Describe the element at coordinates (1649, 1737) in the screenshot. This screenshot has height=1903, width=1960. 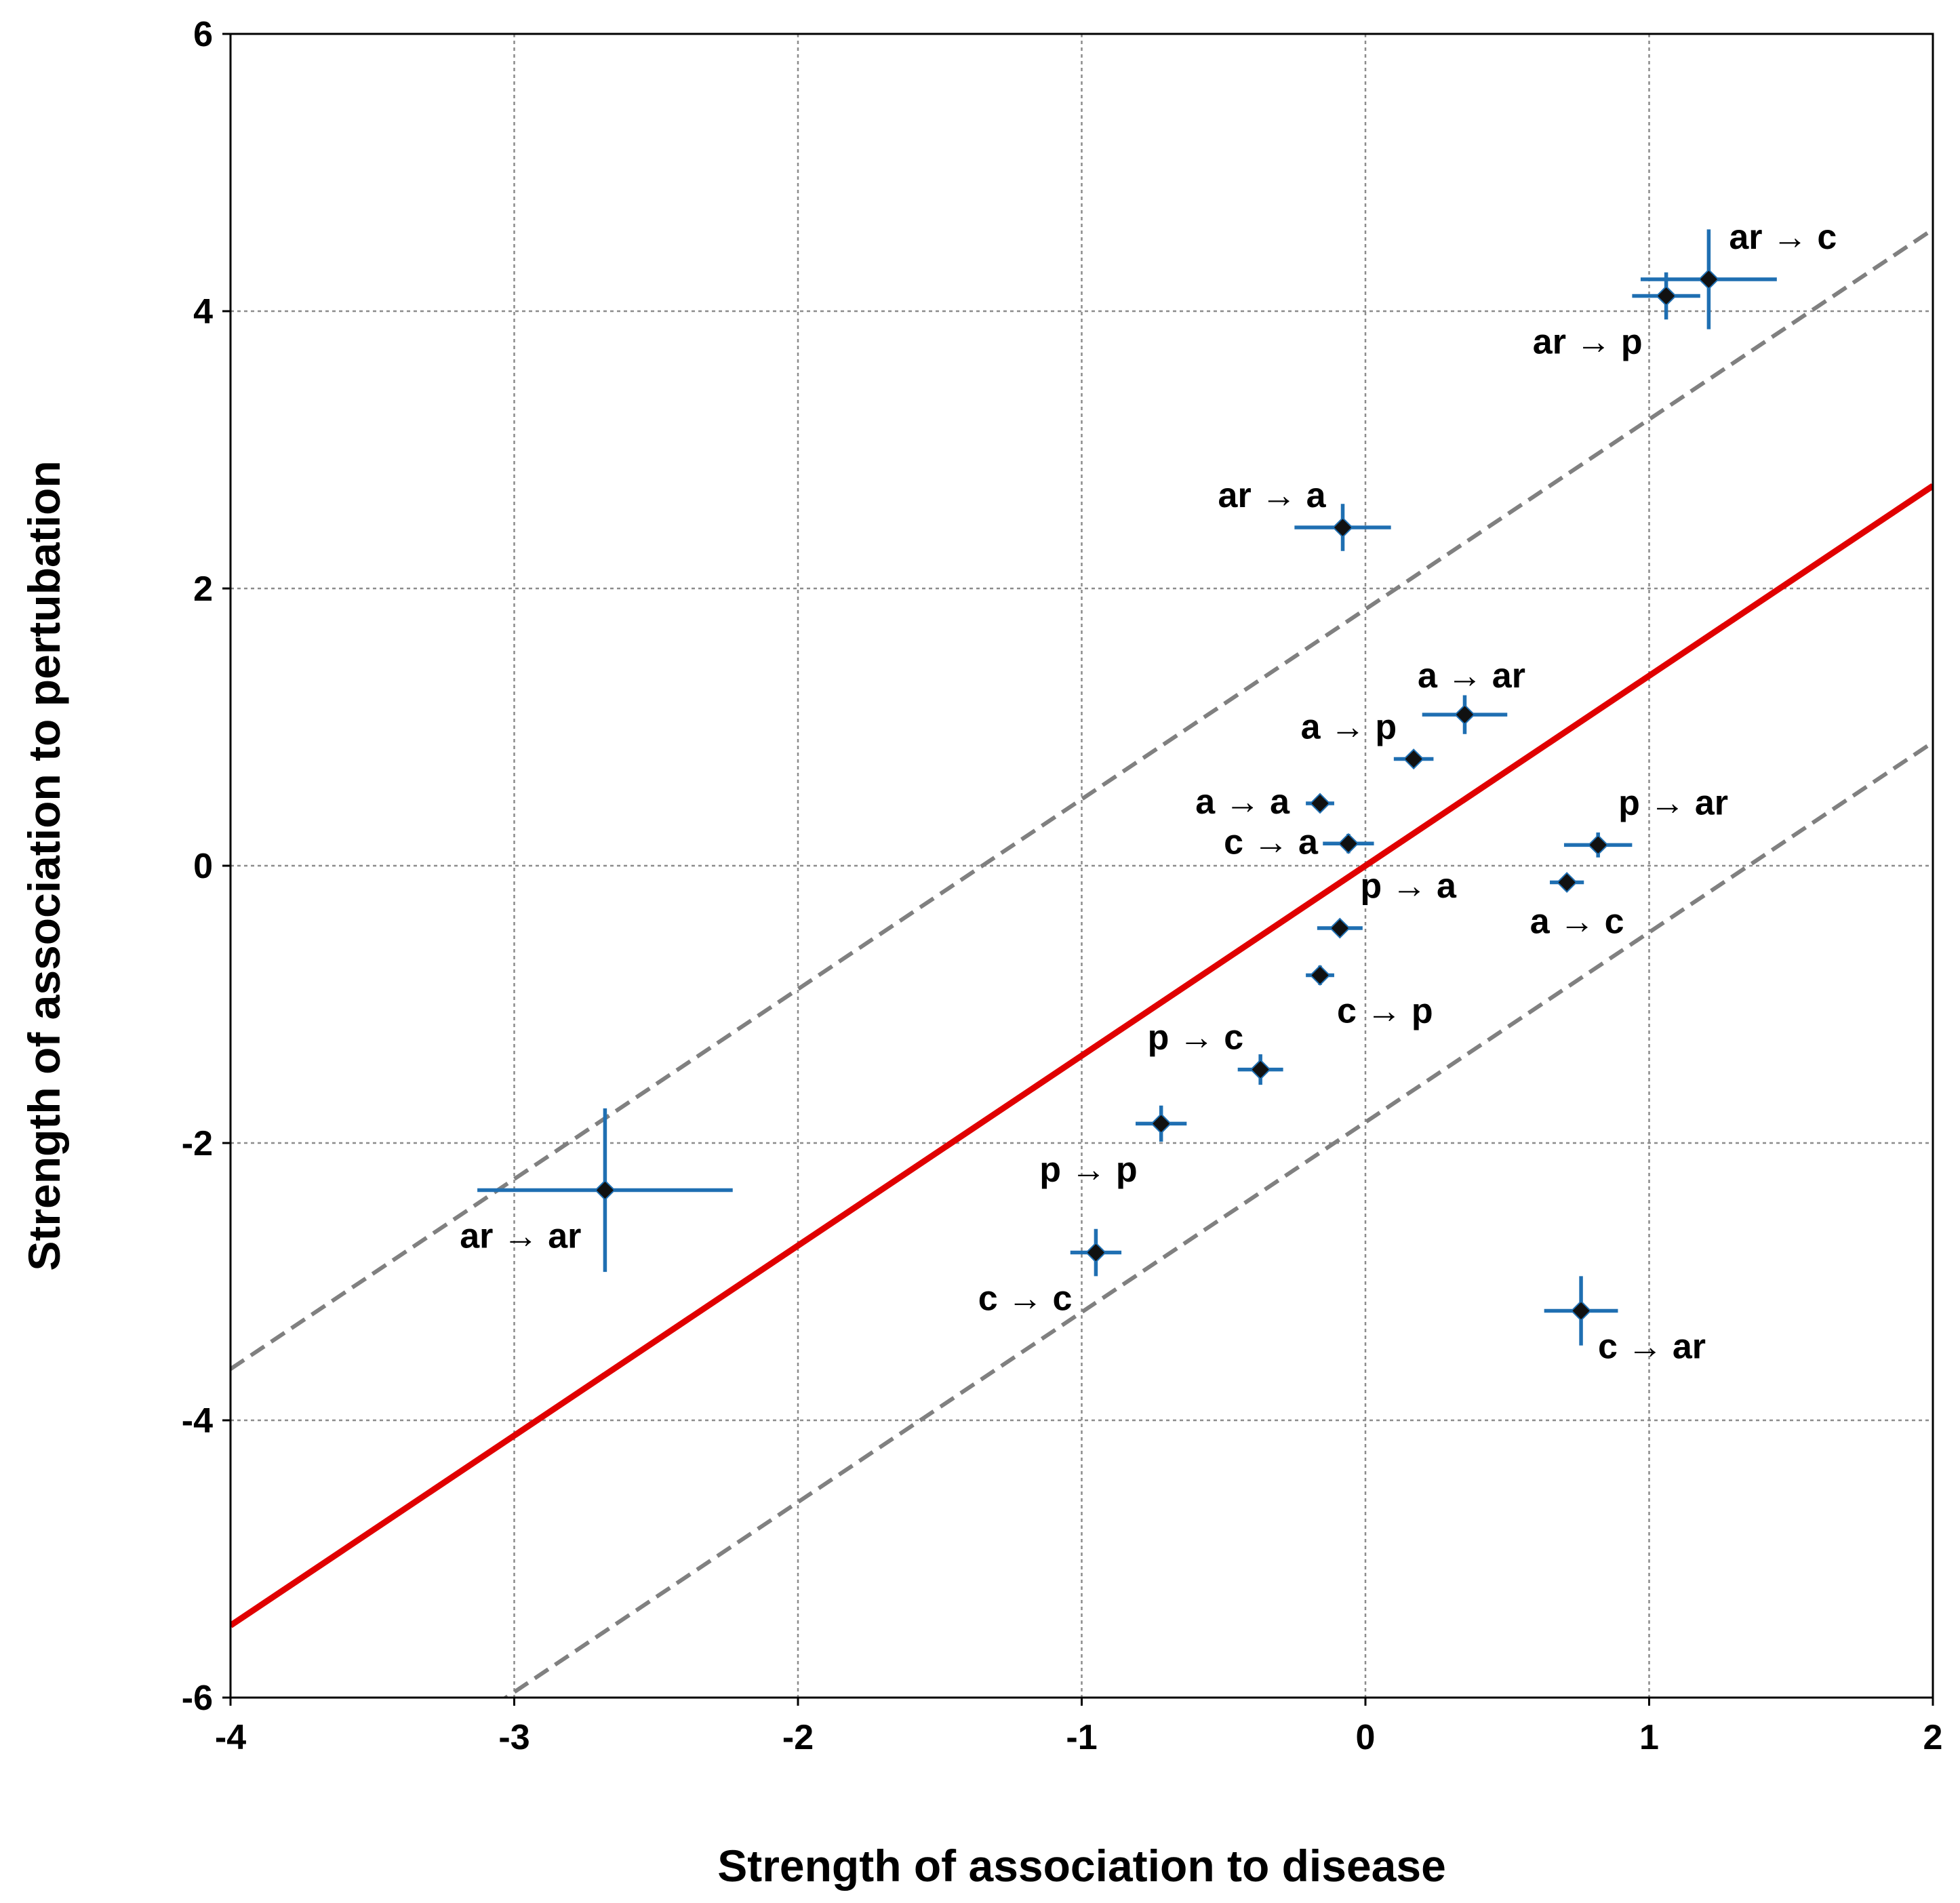
I see `x-tick-label: 1` at that location.